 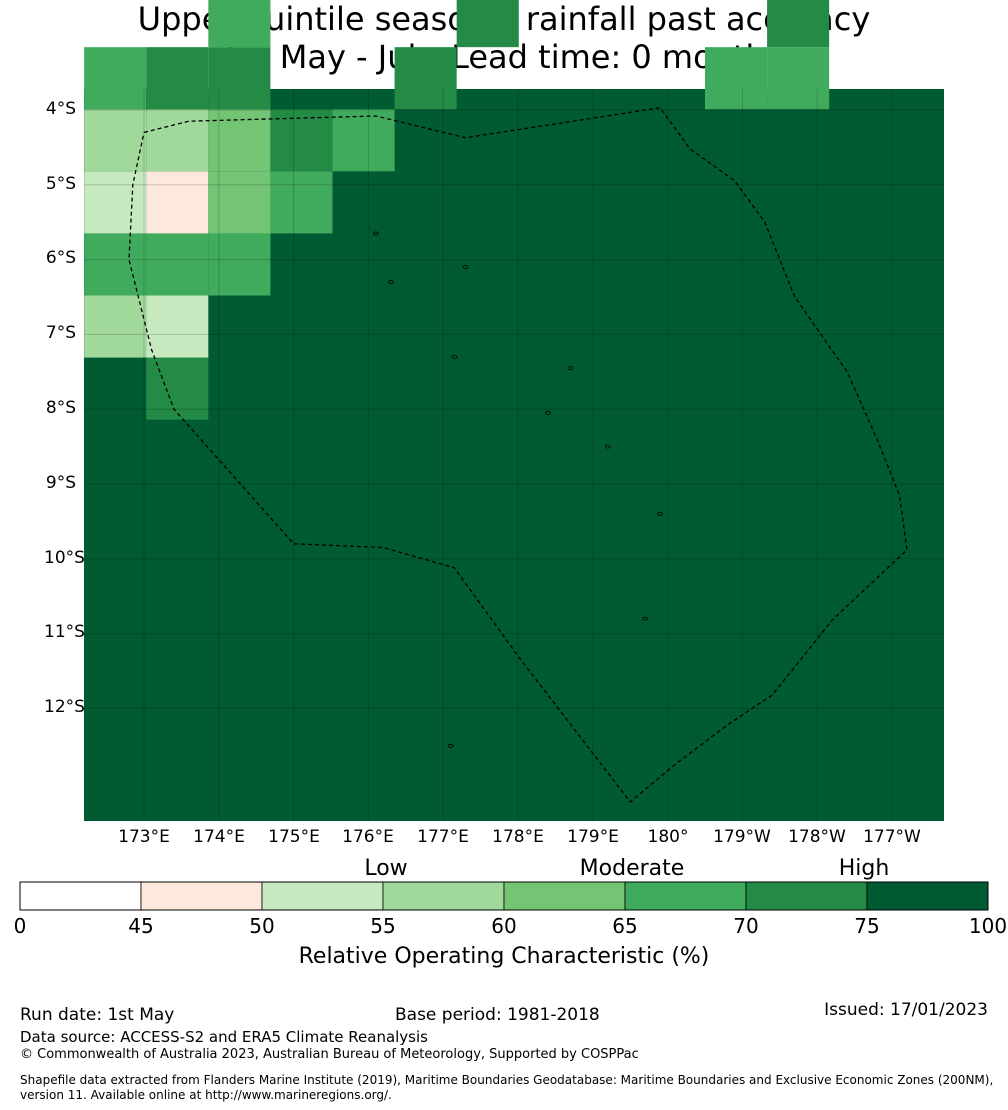 I want to click on colorbar-tick-70: 70, so click(x=746, y=926).